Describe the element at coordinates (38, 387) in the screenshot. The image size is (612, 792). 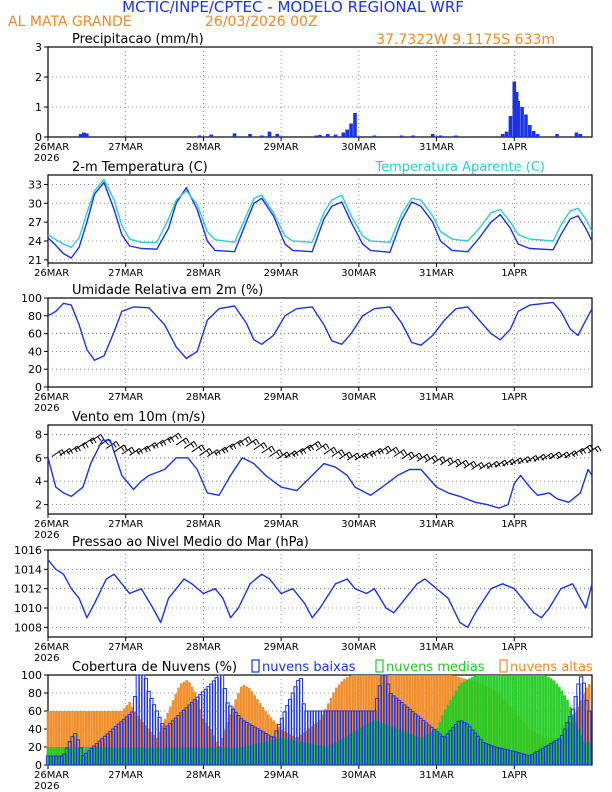
I see `y-tick-label: 0` at that location.